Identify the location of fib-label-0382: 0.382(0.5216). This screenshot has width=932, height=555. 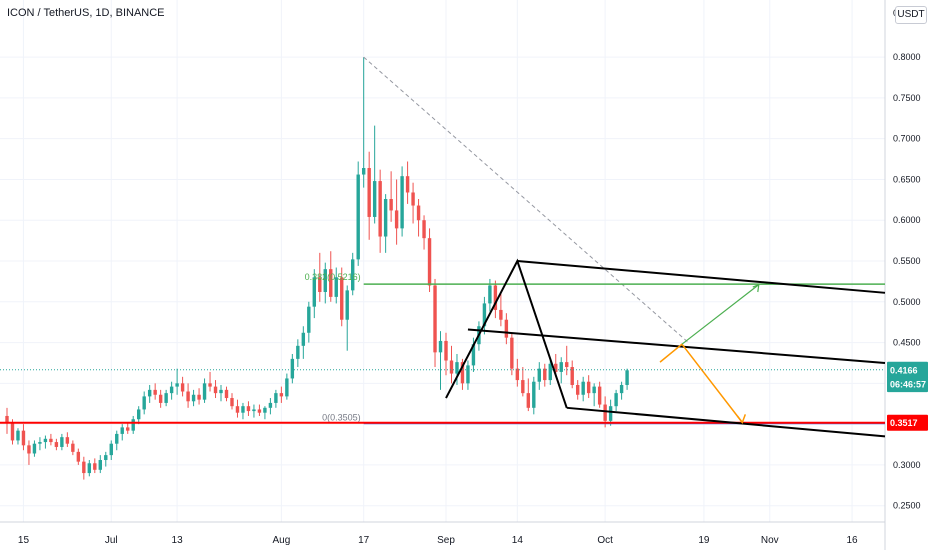
(333, 277).